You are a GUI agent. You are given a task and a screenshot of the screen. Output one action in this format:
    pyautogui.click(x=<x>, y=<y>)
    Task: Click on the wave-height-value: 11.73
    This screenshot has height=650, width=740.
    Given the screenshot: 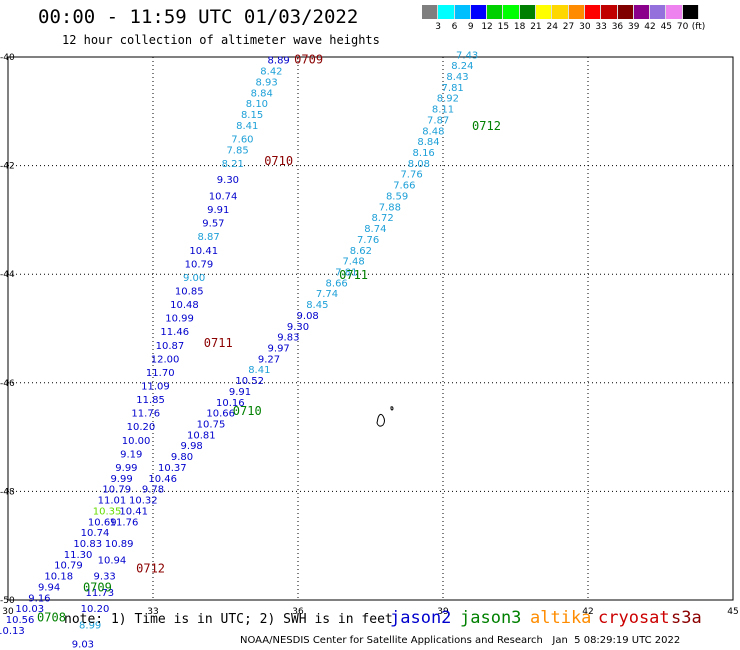 What is the action you would take?
    pyautogui.click(x=100, y=593)
    